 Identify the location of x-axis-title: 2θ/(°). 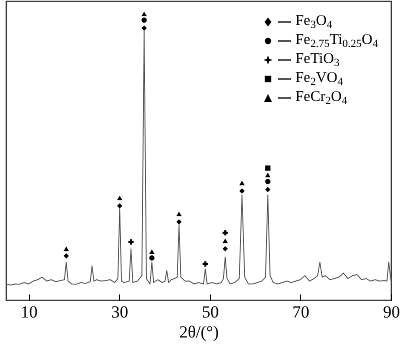
(199, 332).